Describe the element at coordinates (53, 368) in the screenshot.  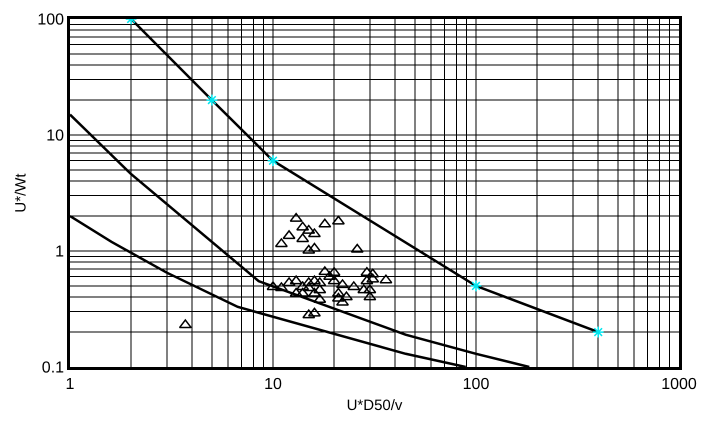
I see `y-tick-label: 0.1` at that location.